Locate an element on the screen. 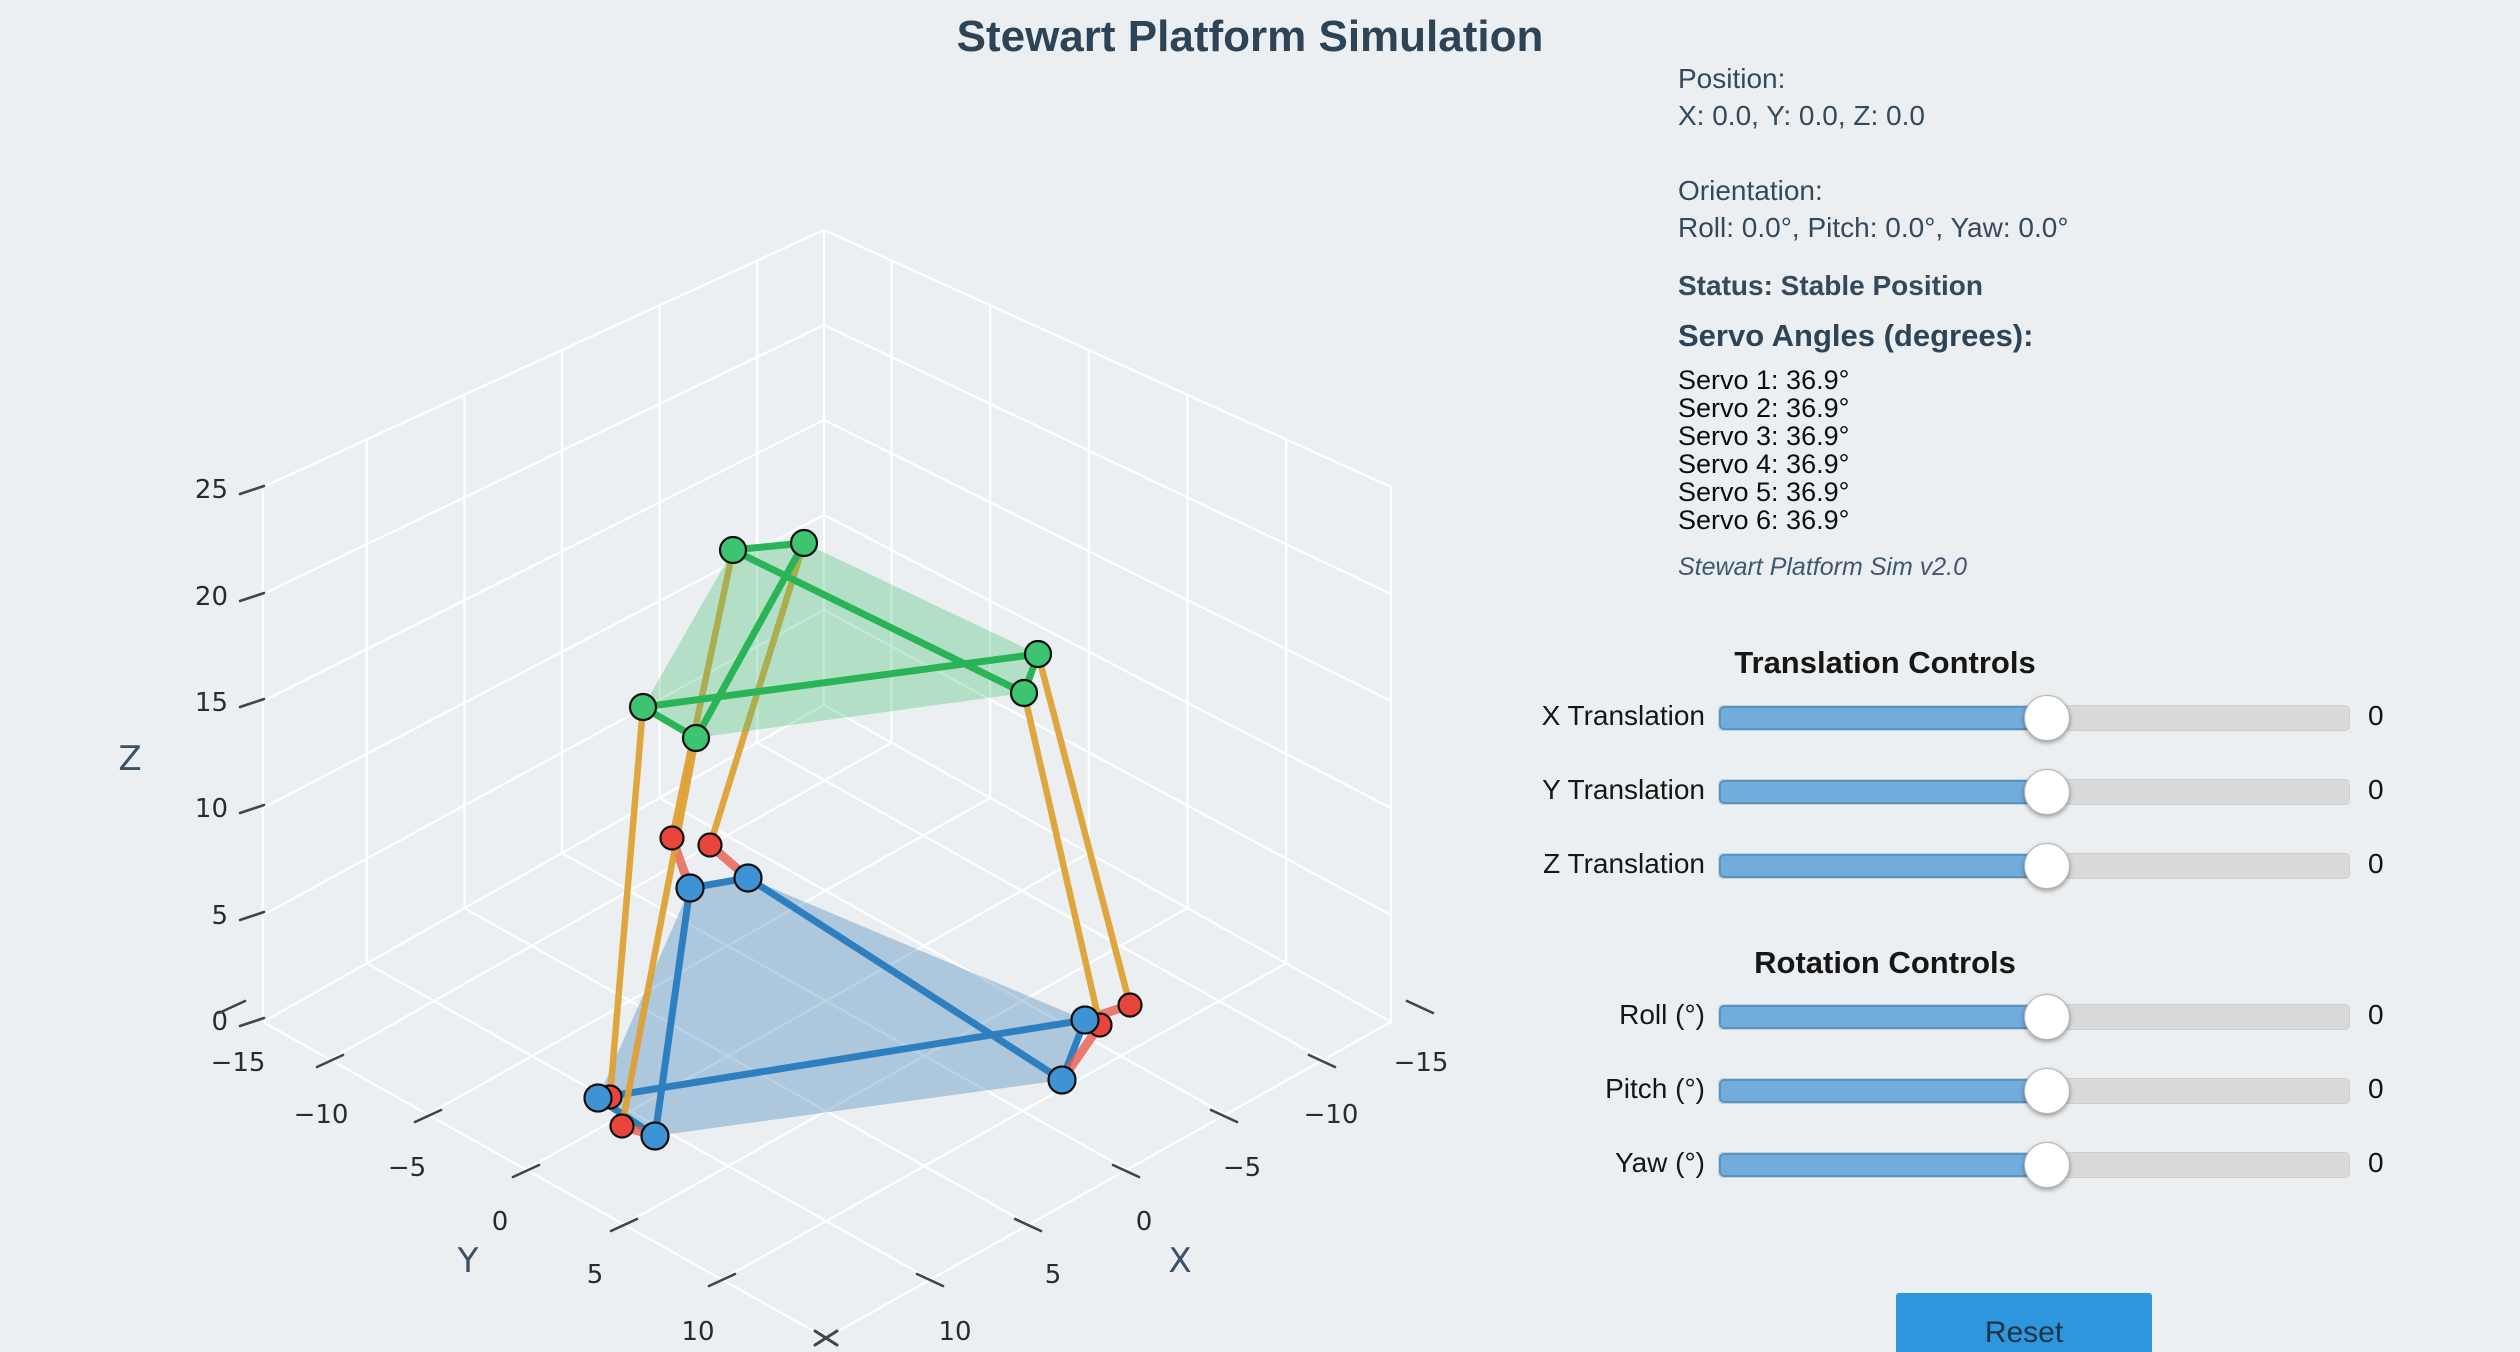 The height and width of the screenshot is (1352, 2520). pitch-label: Pitch (°) is located at coordinates (1655, 1088).